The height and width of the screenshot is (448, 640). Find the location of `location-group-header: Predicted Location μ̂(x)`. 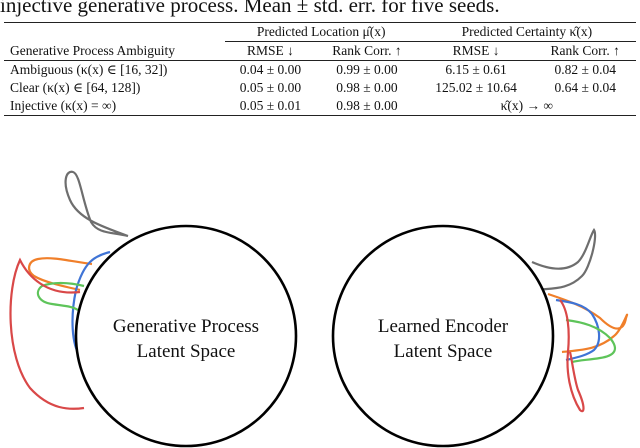

location-group-header: Predicted Location μ̂(x) is located at coordinates (321, 32).